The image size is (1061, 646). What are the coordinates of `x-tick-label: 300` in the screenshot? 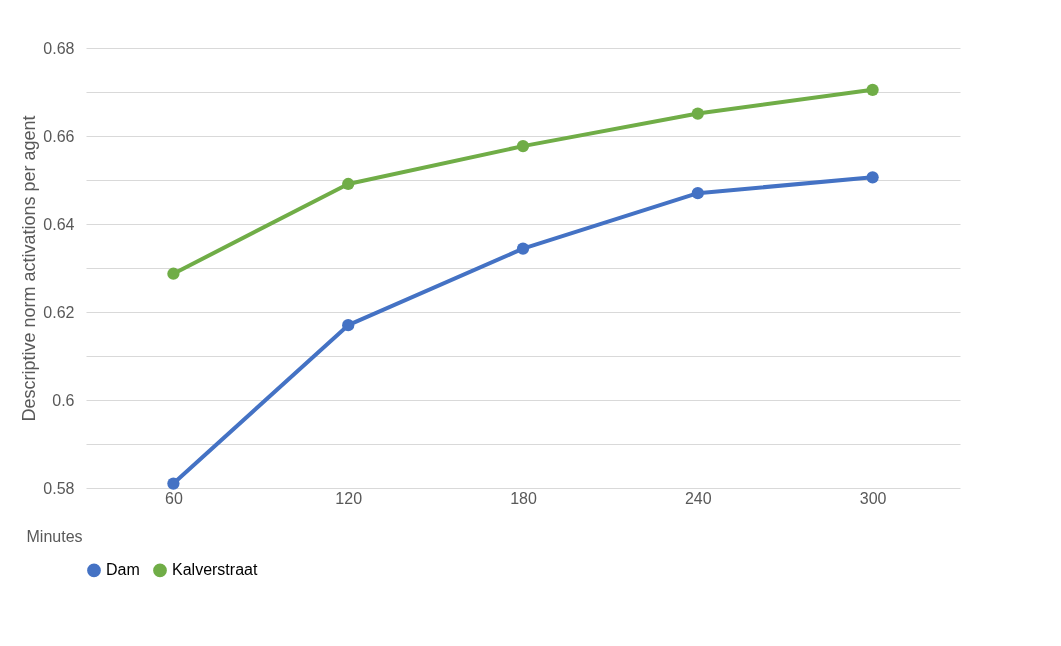 It's located at (873, 498).